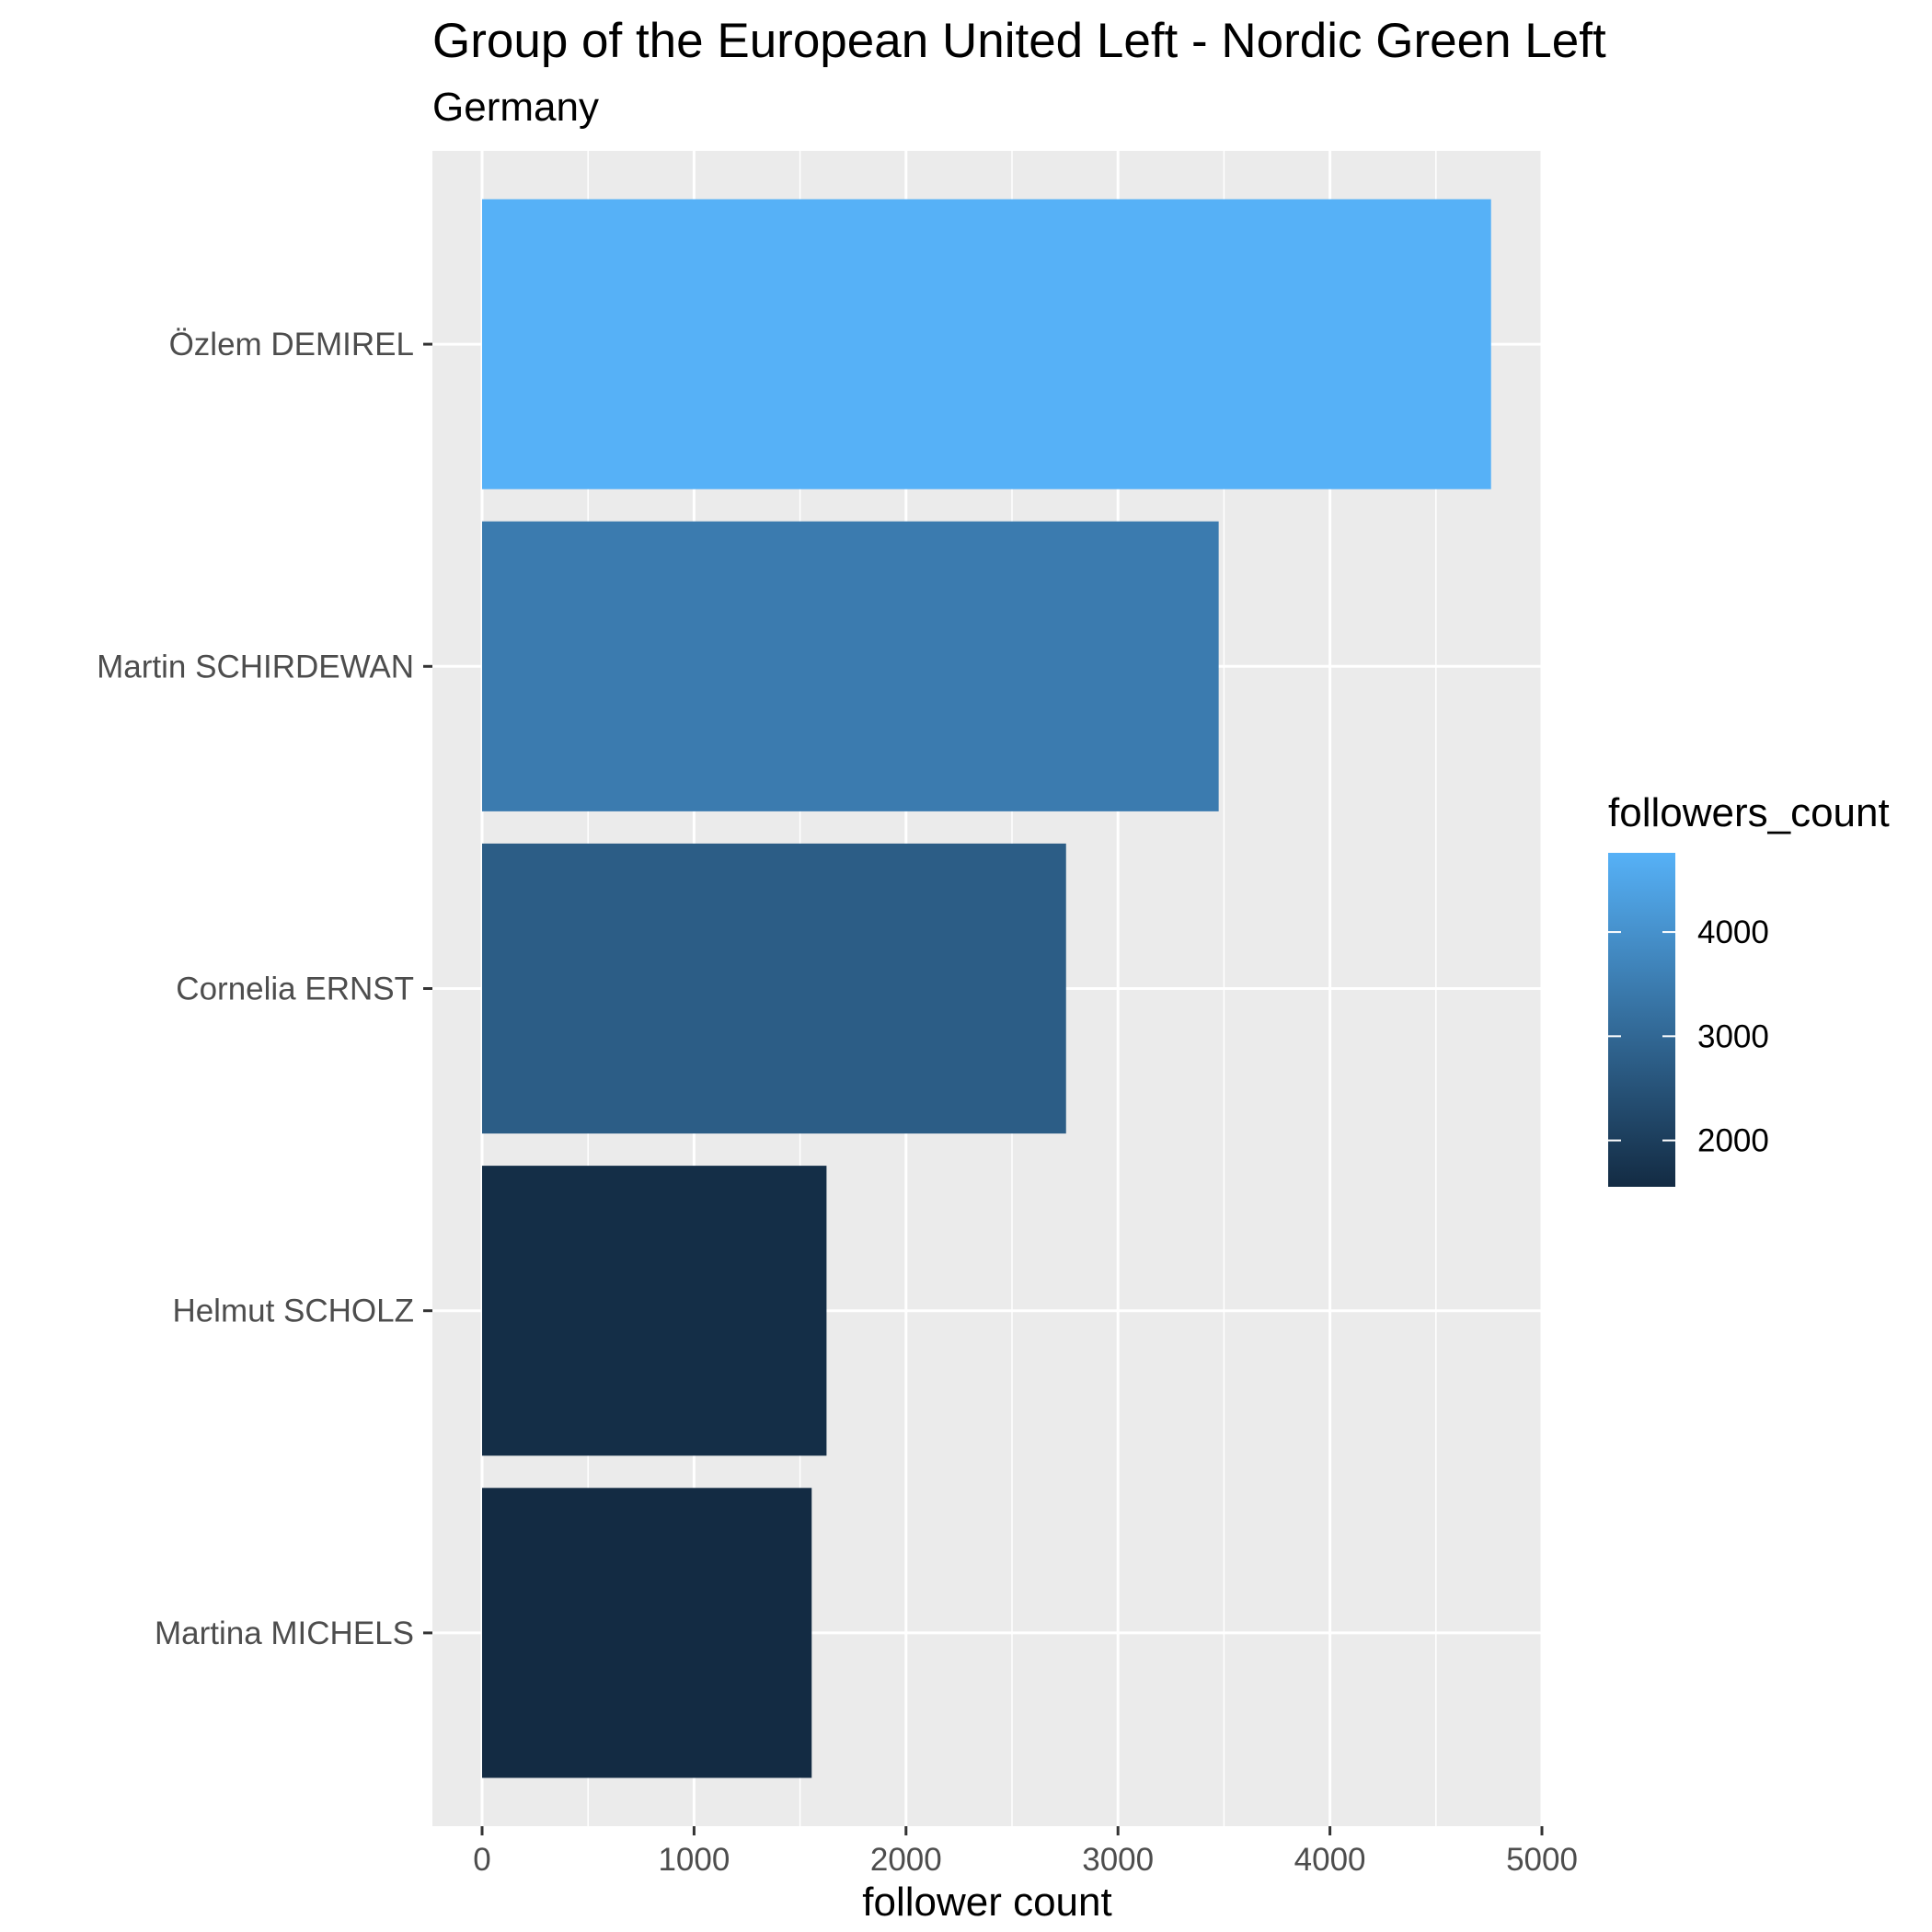 The image size is (1932, 1932). Describe the element at coordinates (255, 666) in the screenshot. I see `y-tick-label: Martin SCHIRDEWAN` at that location.